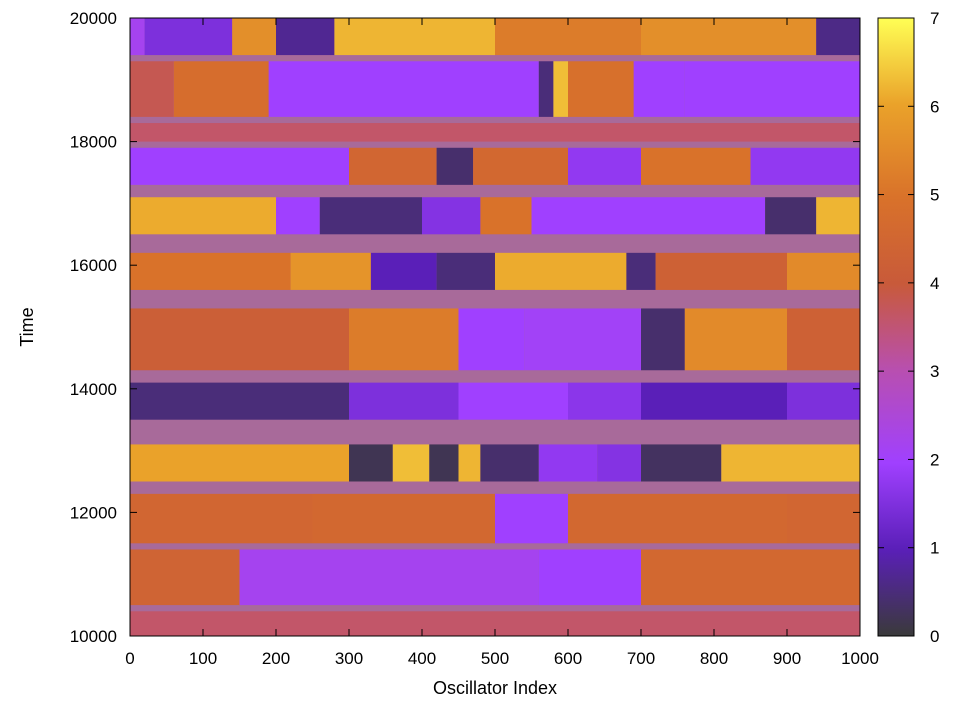 This screenshot has height=702, width=954. I want to click on colorbar-tick-label: 6, so click(934, 106).